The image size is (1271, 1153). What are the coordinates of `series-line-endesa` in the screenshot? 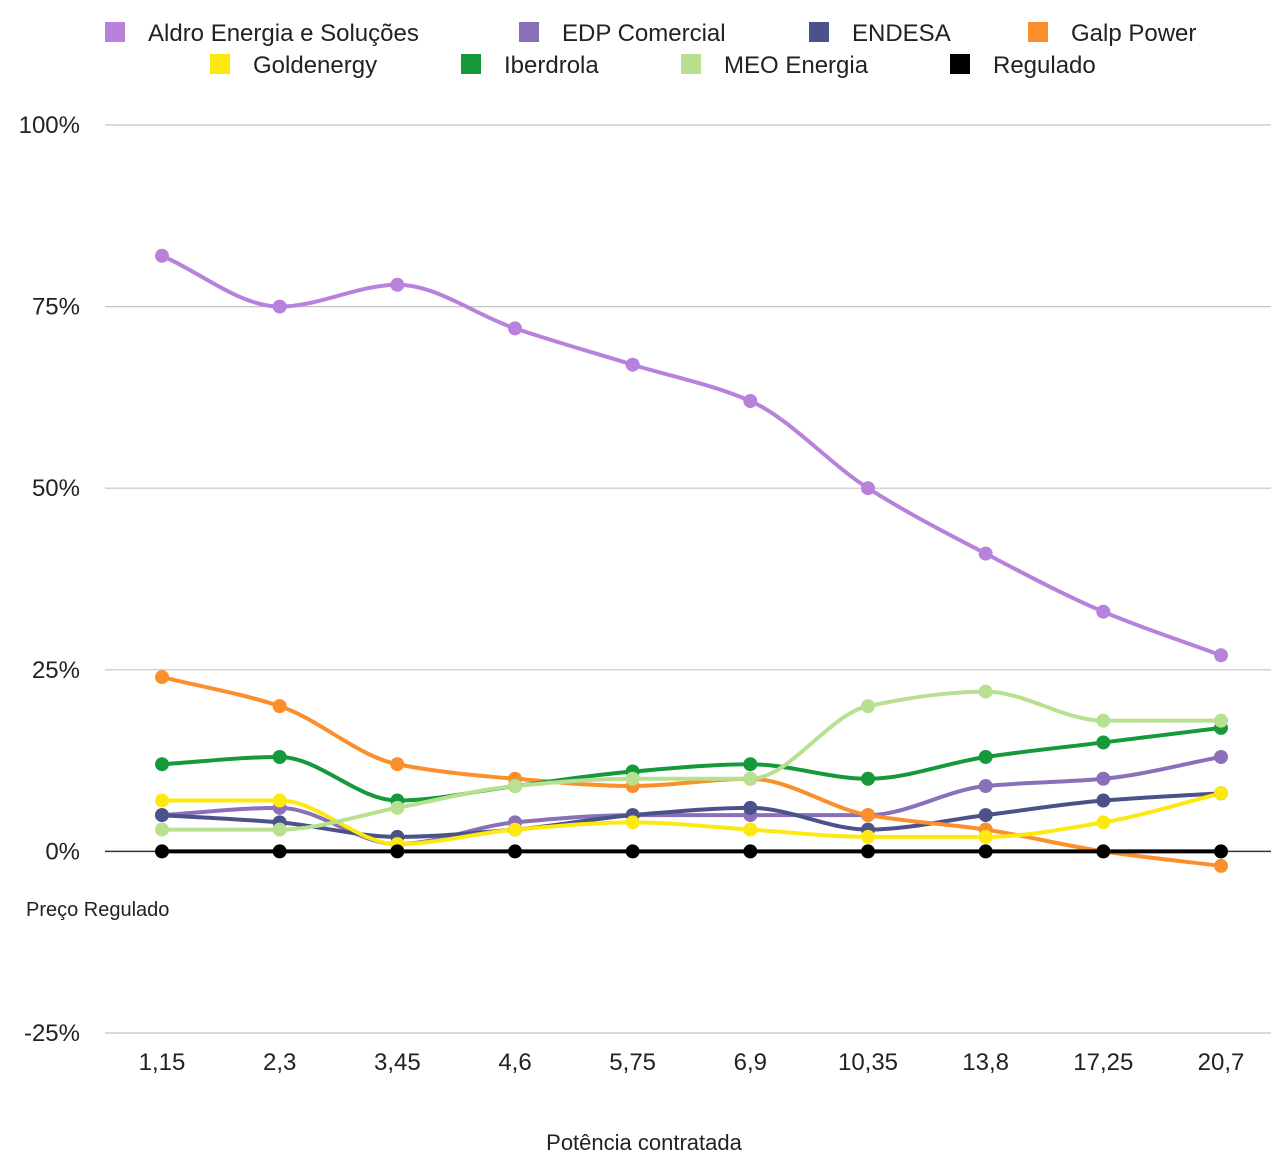 It's located at (691, 815).